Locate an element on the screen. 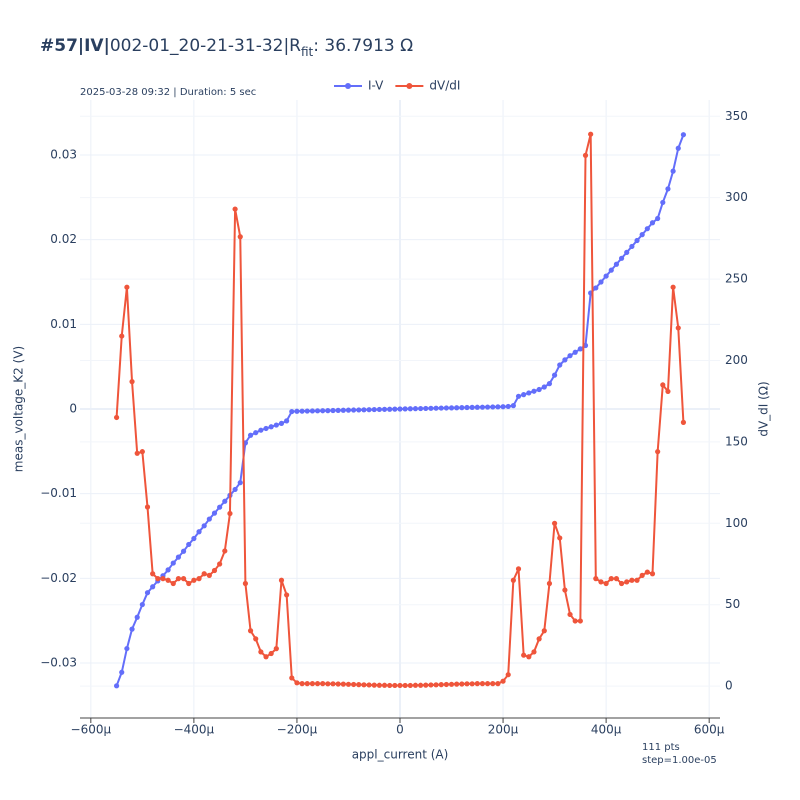 This screenshot has height=800, width=800. x-tick-label: 0 is located at coordinates (400, 730).